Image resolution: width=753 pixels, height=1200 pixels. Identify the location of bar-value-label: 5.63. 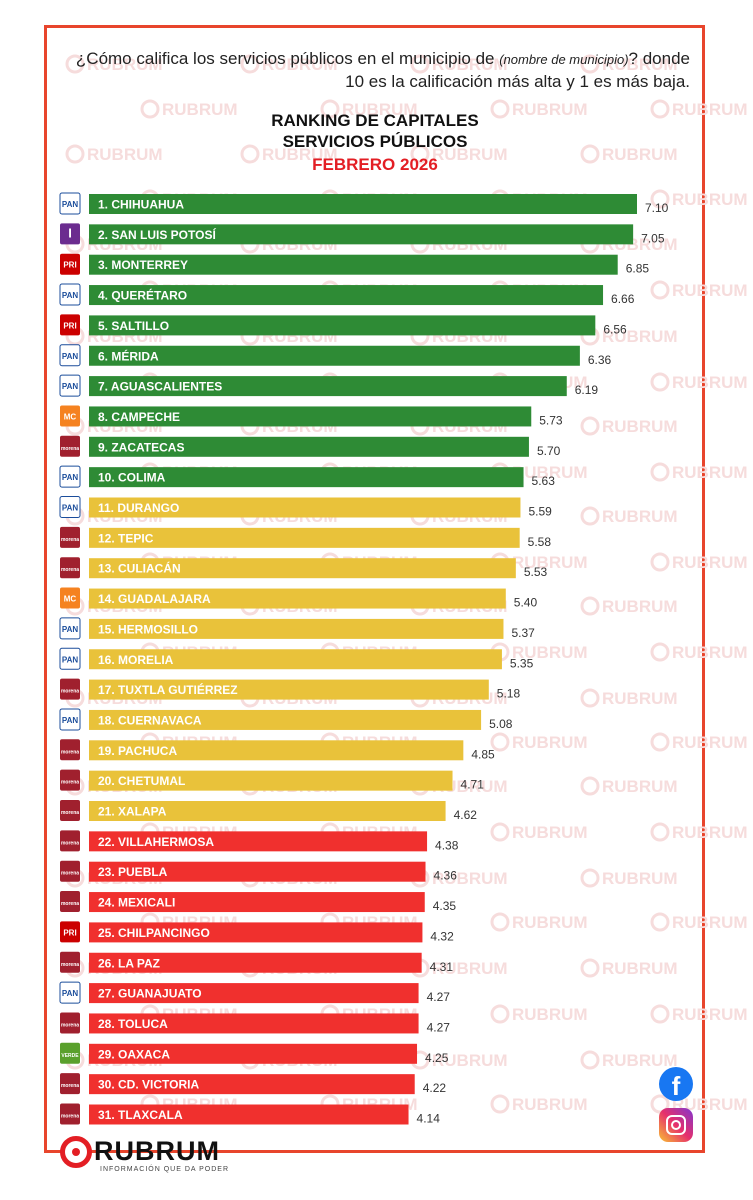
(544, 481).